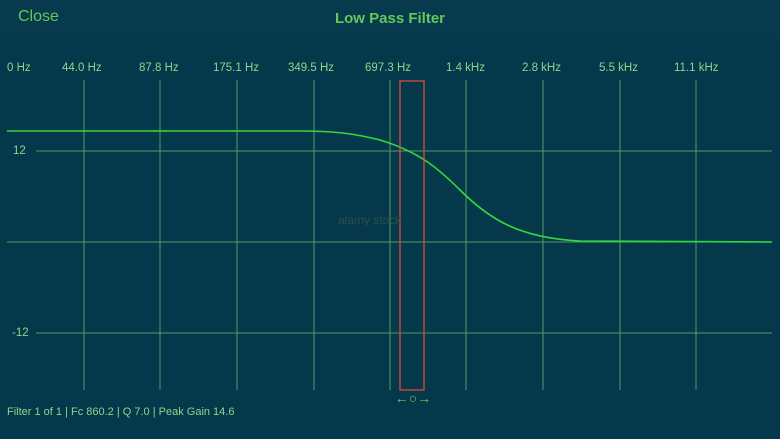  What do you see at coordinates (20, 333) in the screenshot?
I see `gain-label-bottom: -12` at bounding box center [20, 333].